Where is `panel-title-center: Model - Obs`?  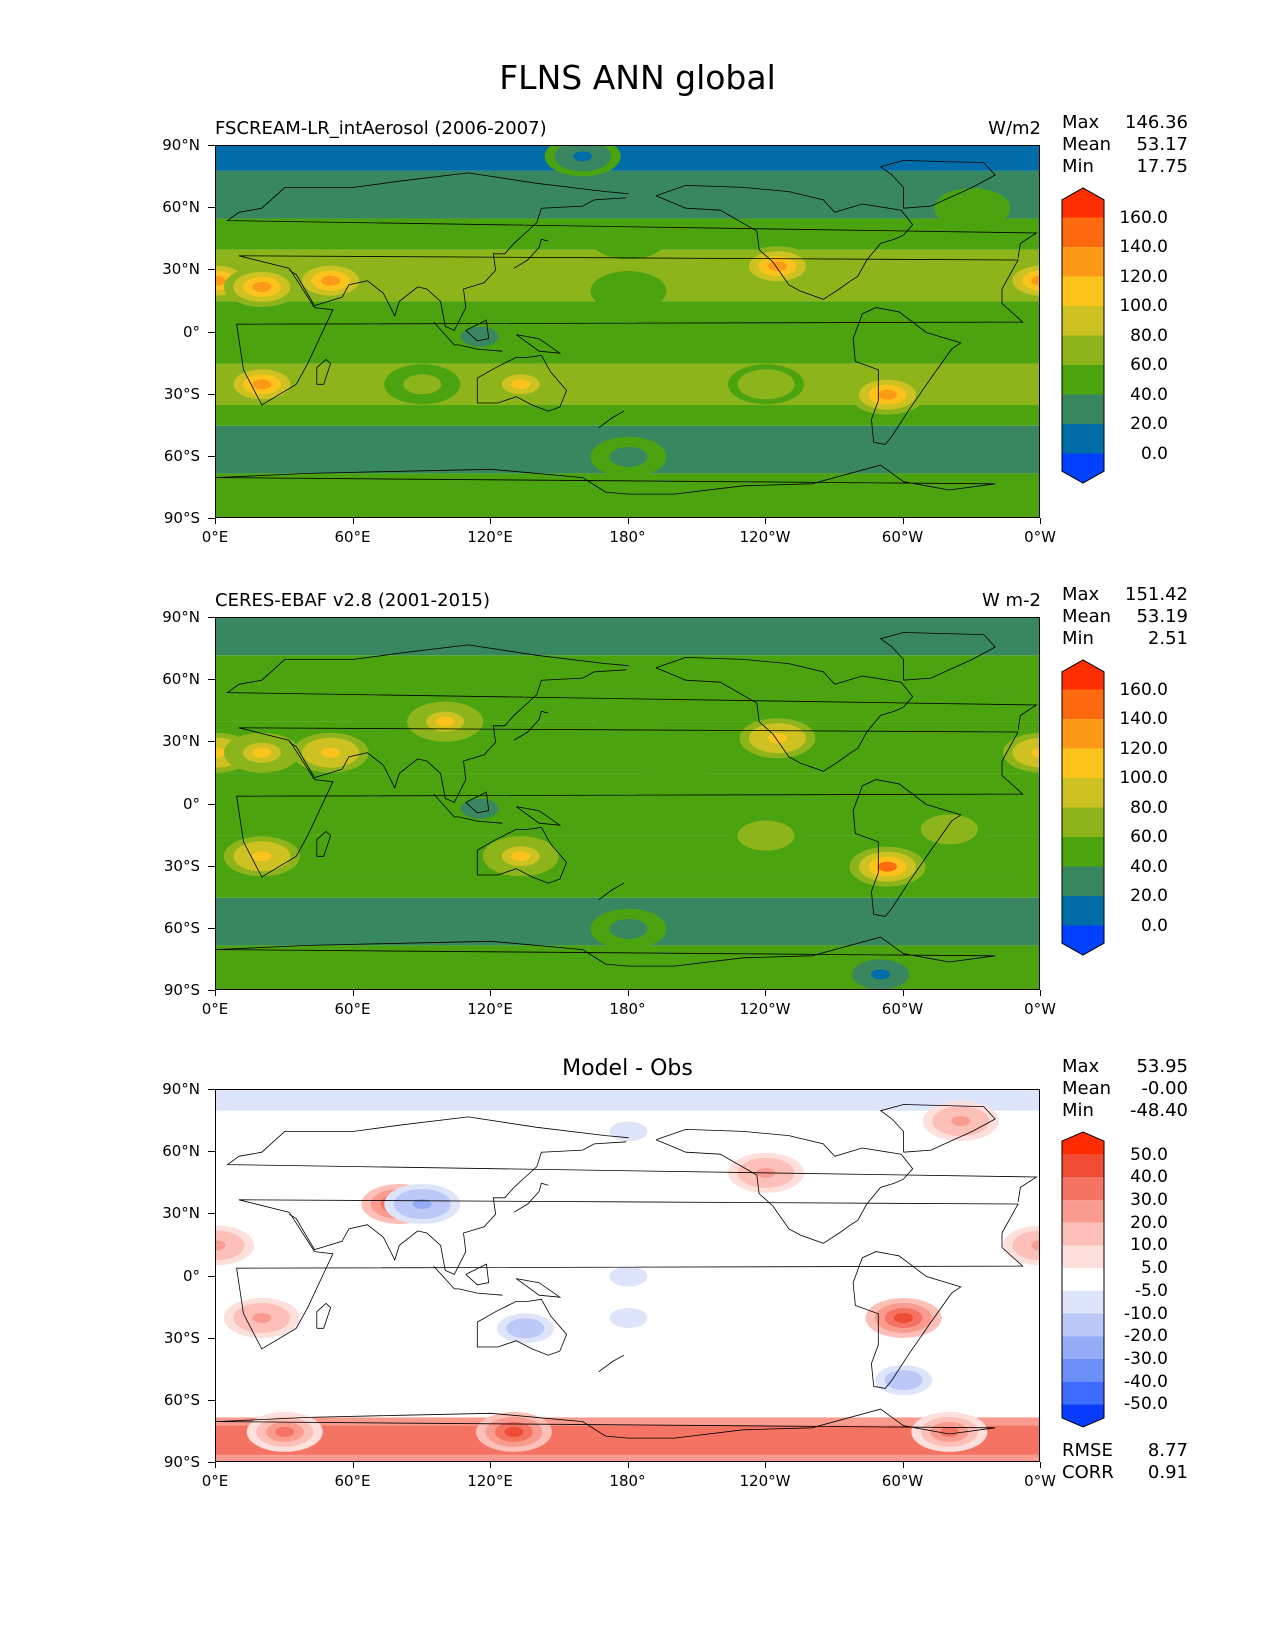 panel-title-center: Model - Obs is located at coordinates (627, 1068).